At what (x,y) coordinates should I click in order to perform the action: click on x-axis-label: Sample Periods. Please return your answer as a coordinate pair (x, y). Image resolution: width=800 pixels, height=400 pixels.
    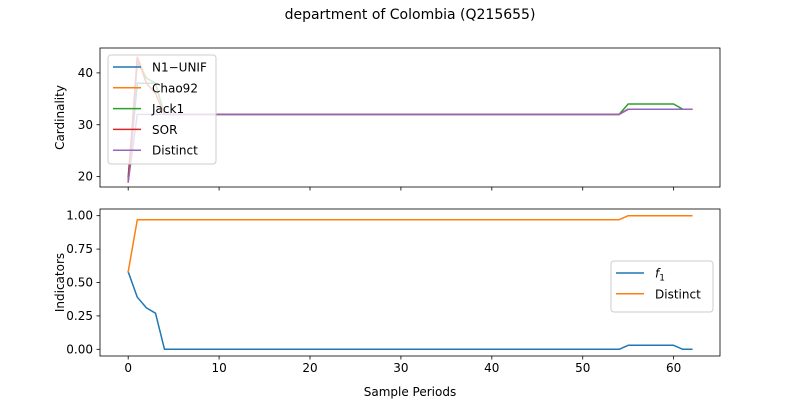
    Looking at the image, I should click on (410, 392).